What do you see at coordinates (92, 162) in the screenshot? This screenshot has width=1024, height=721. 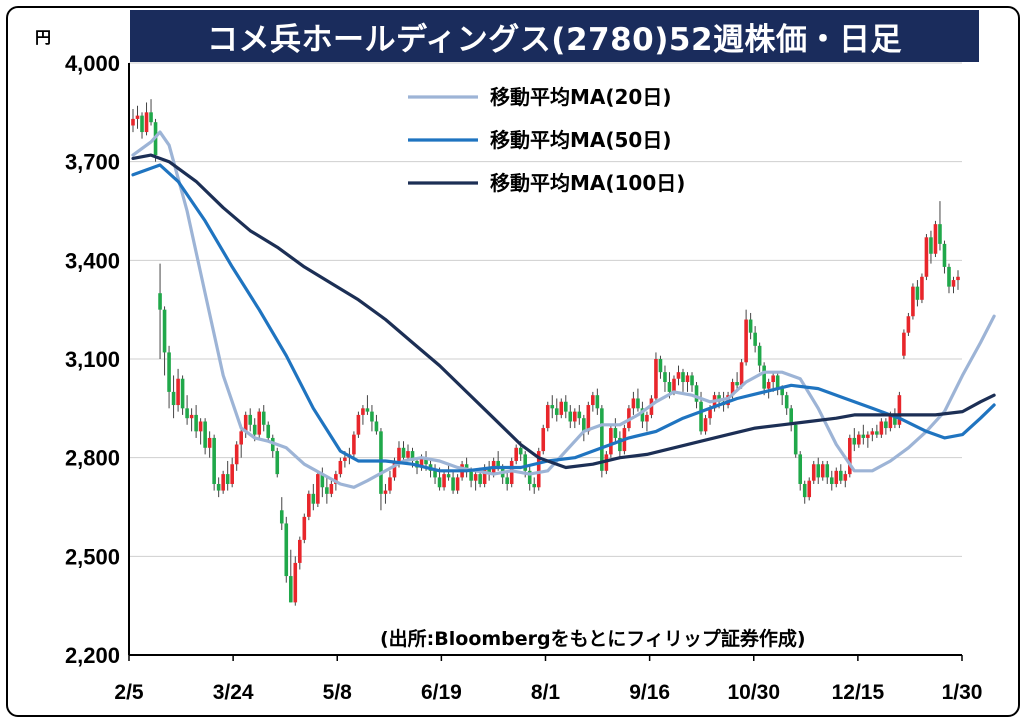 I see `y-tick-label: 3,700` at bounding box center [92, 162].